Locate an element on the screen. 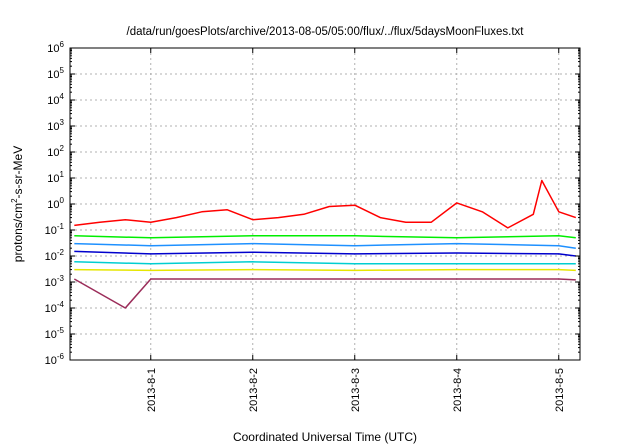 The width and height of the screenshot is (640, 448). y-tick-exponent: -4 is located at coordinates (61, 304).